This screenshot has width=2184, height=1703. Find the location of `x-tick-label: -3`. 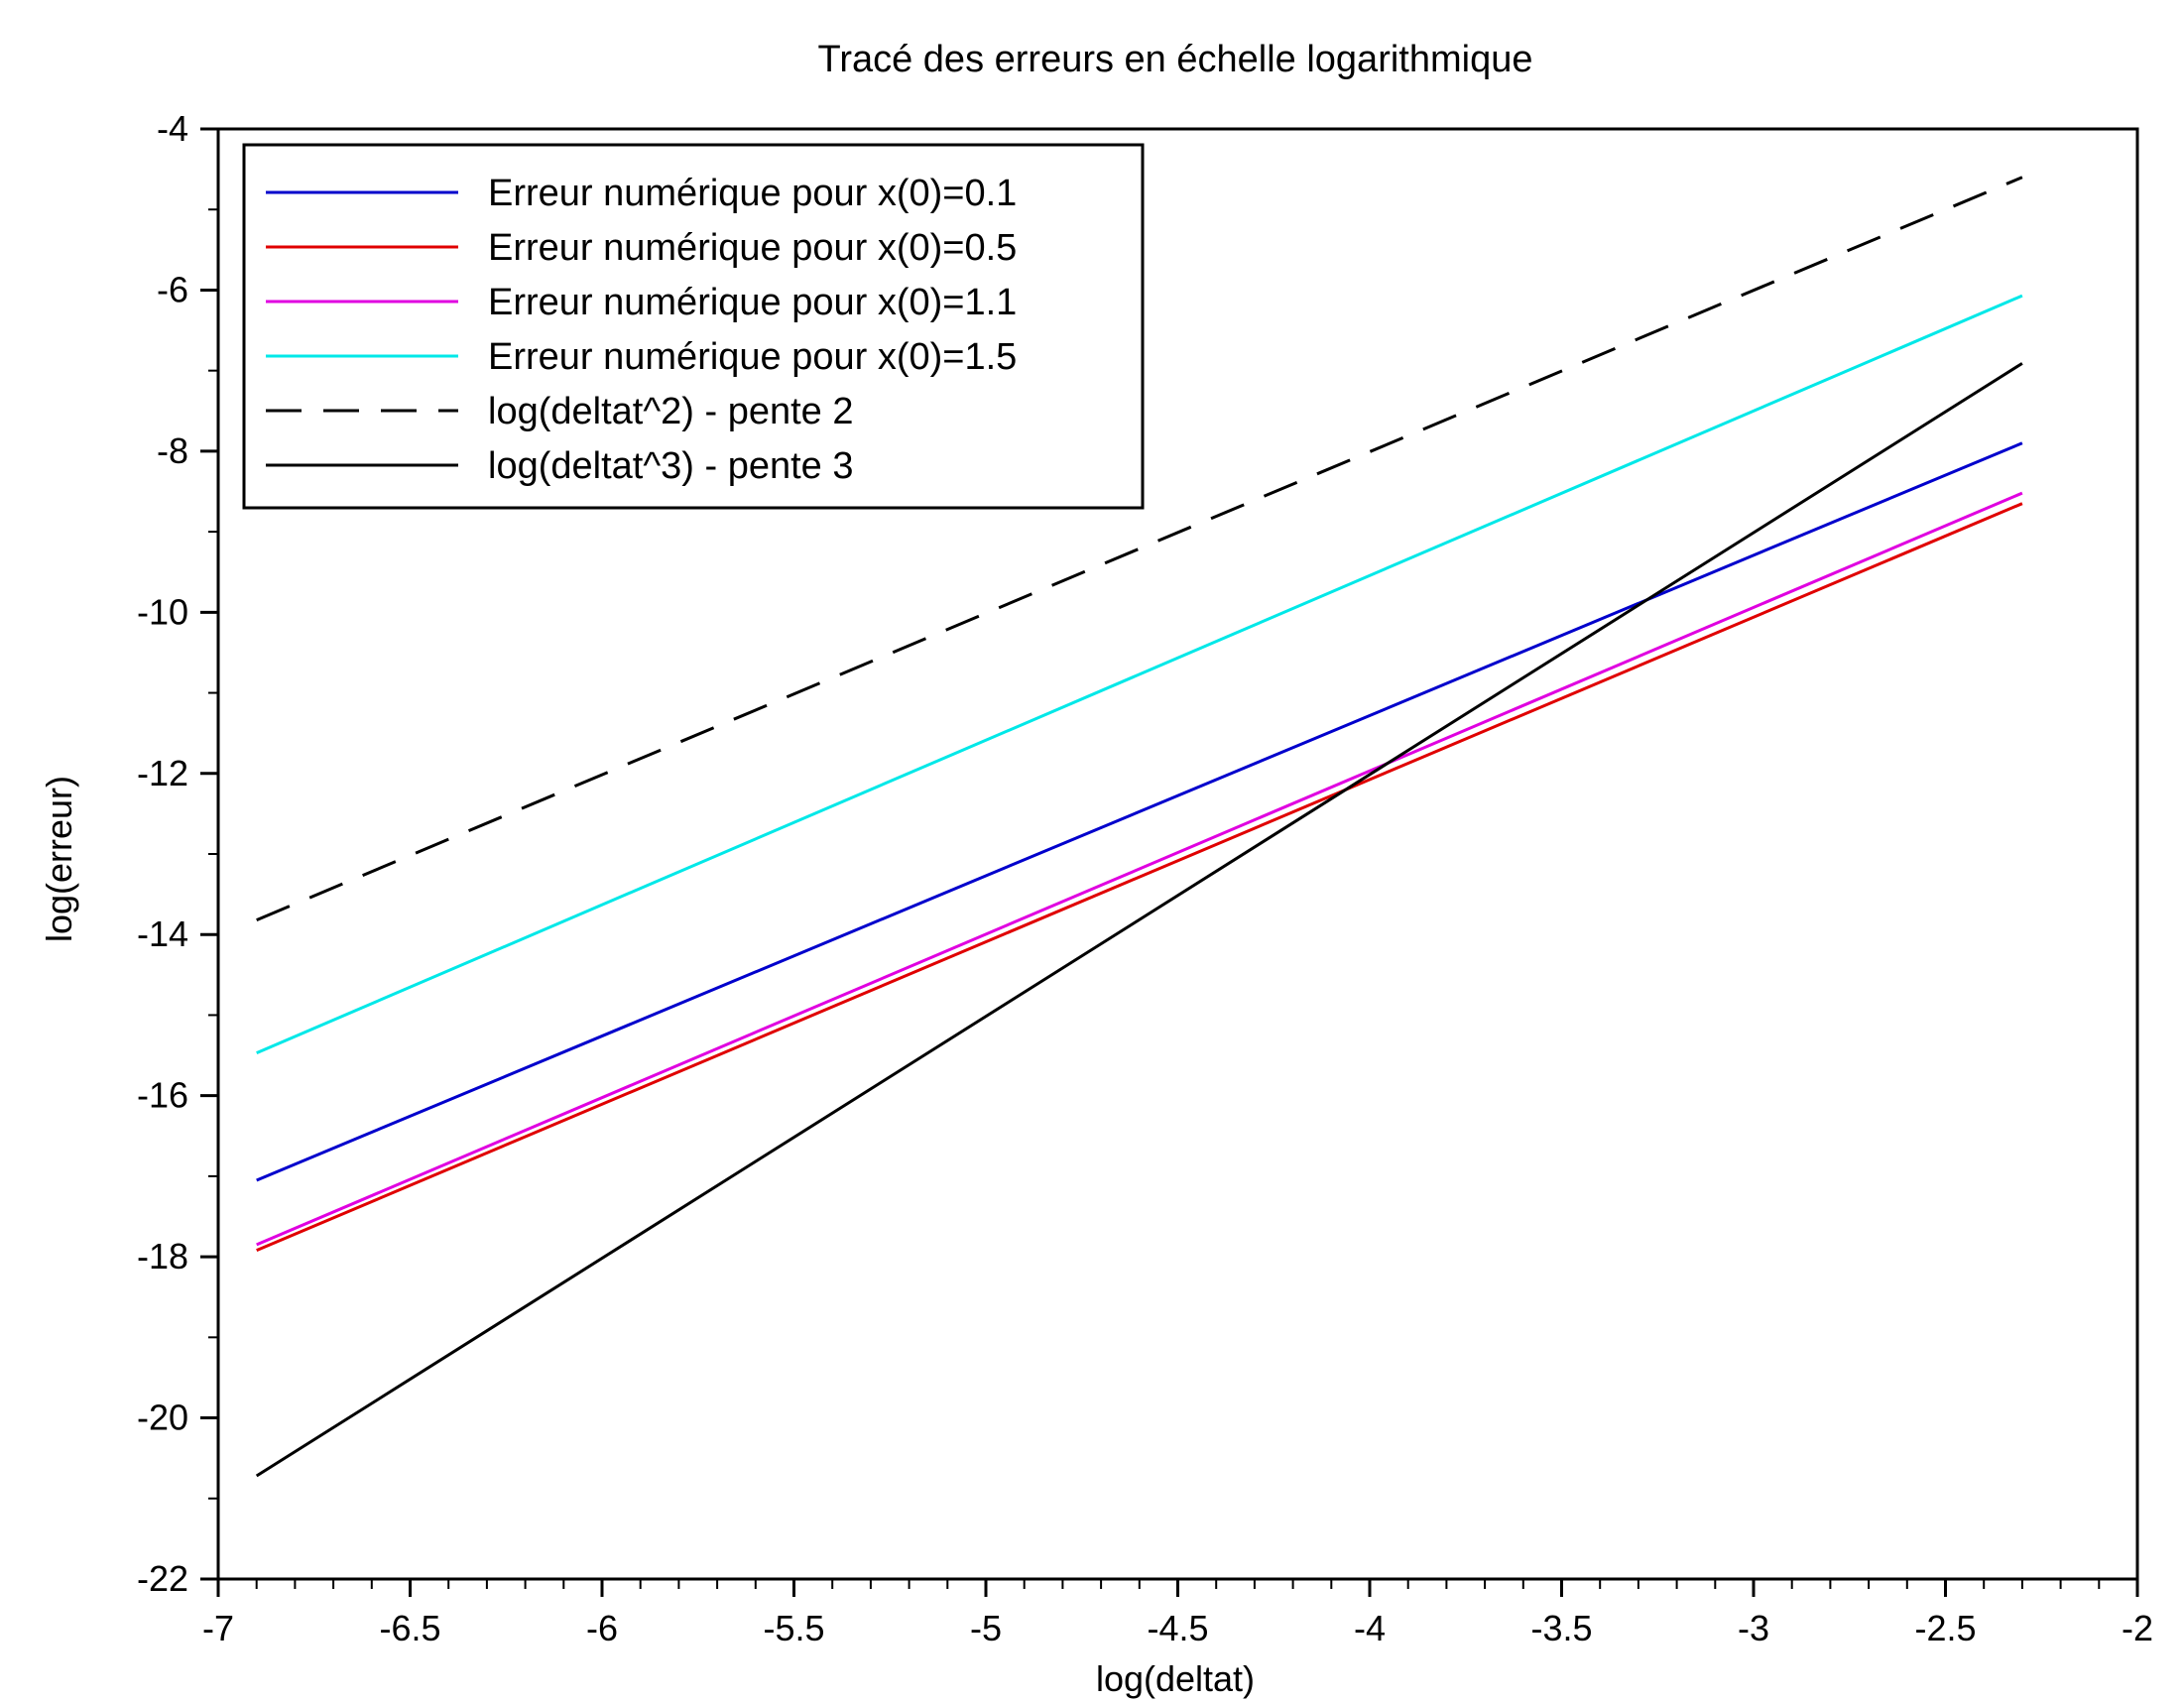

x-tick-label: -3 is located at coordinates (1753, 1628).